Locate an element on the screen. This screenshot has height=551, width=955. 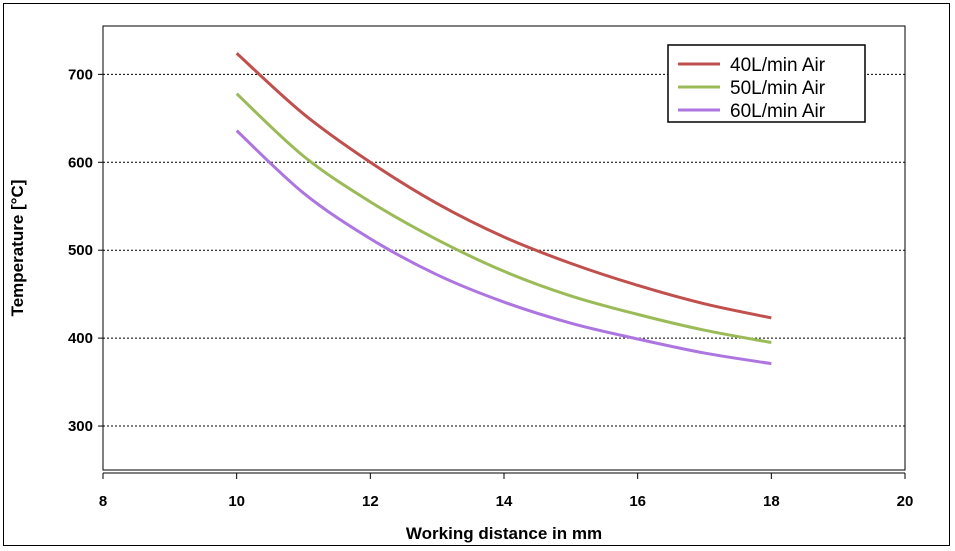
x-tick-label: 12 is located at coordinates (370, 501).